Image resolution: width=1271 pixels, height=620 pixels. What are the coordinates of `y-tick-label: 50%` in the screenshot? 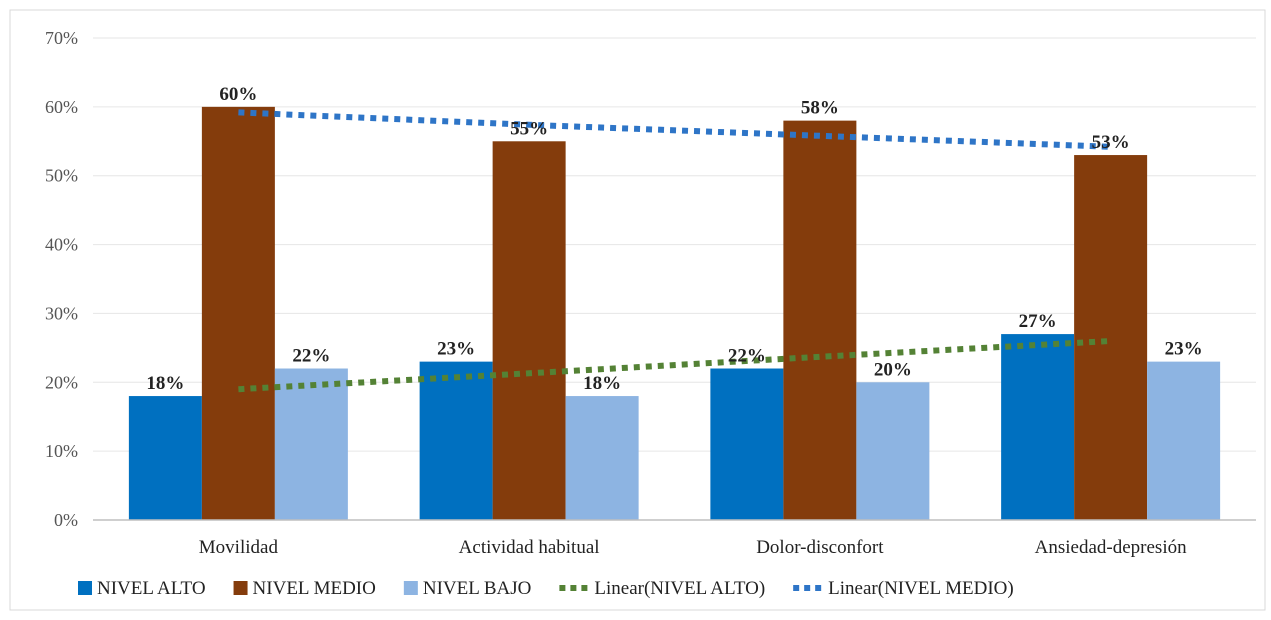 It's located at (61, 176).